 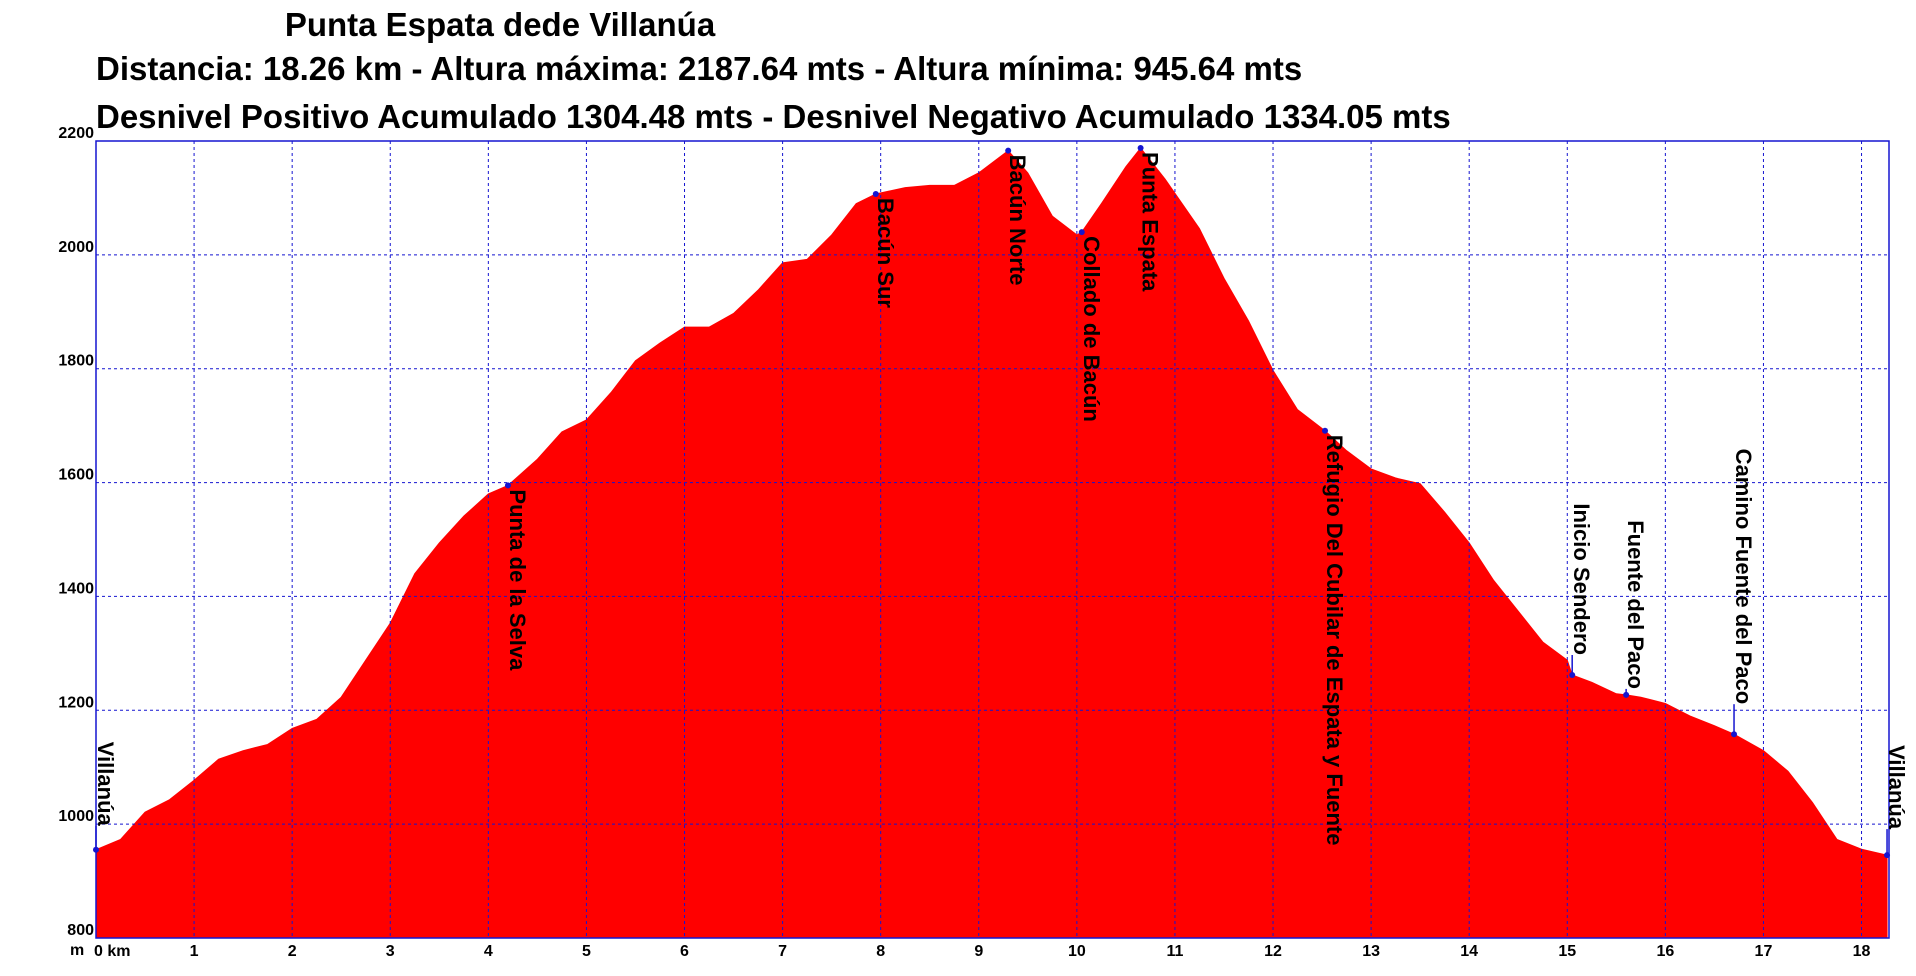 I want to click on waypoint: Punta Espata, so click(x=1150, y=218).